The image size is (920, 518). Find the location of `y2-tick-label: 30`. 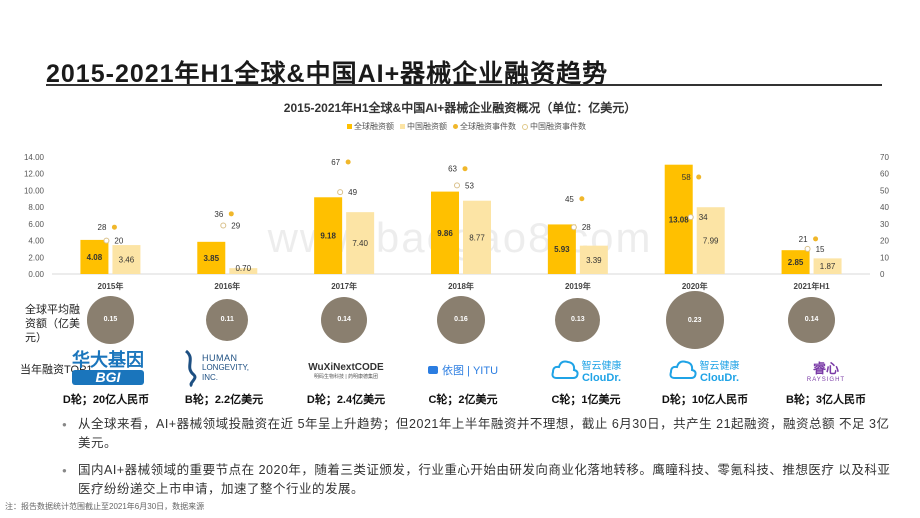

y2-tick-label: 30 is located at coordinates (884, 224).